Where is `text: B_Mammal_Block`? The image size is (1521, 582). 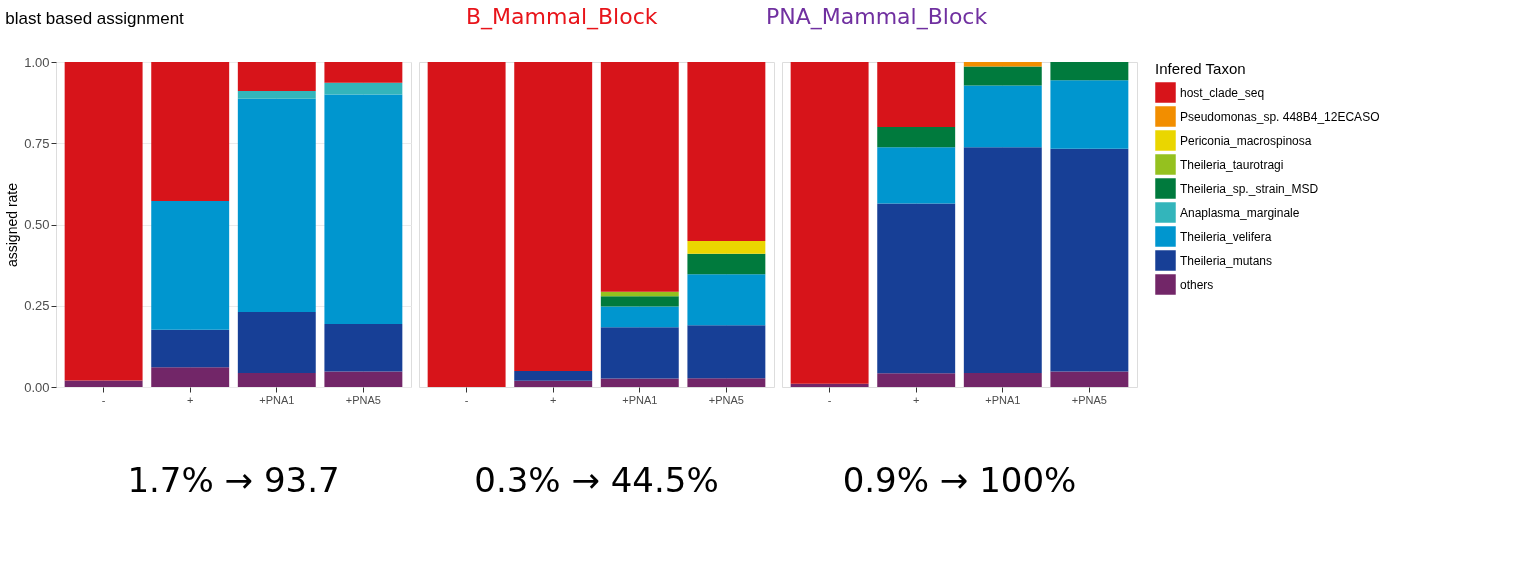 text: B_Mammal_Block is located at coordinates (562, 17).